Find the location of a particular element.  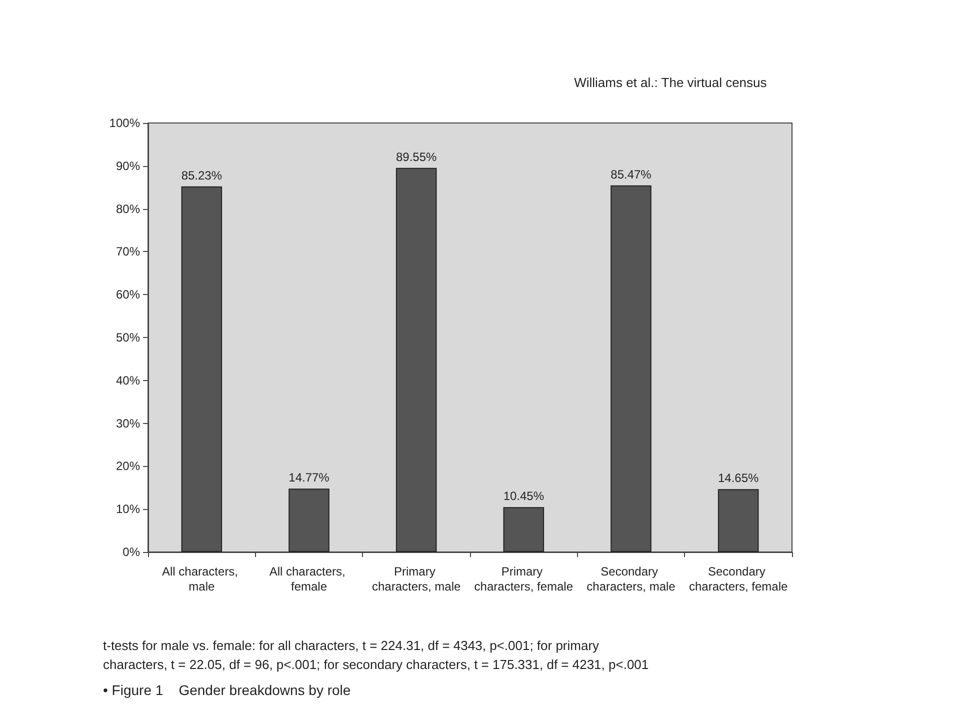

y-tick-label: 100% is located at coordinates (124, 123).